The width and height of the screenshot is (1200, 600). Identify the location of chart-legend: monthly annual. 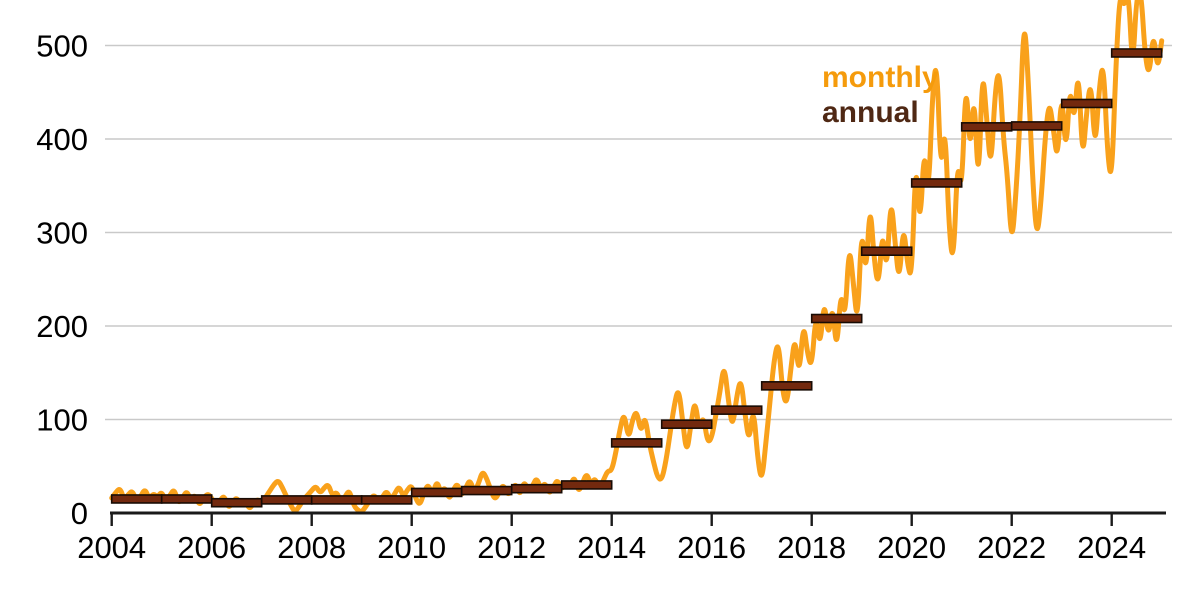
(880, 95).